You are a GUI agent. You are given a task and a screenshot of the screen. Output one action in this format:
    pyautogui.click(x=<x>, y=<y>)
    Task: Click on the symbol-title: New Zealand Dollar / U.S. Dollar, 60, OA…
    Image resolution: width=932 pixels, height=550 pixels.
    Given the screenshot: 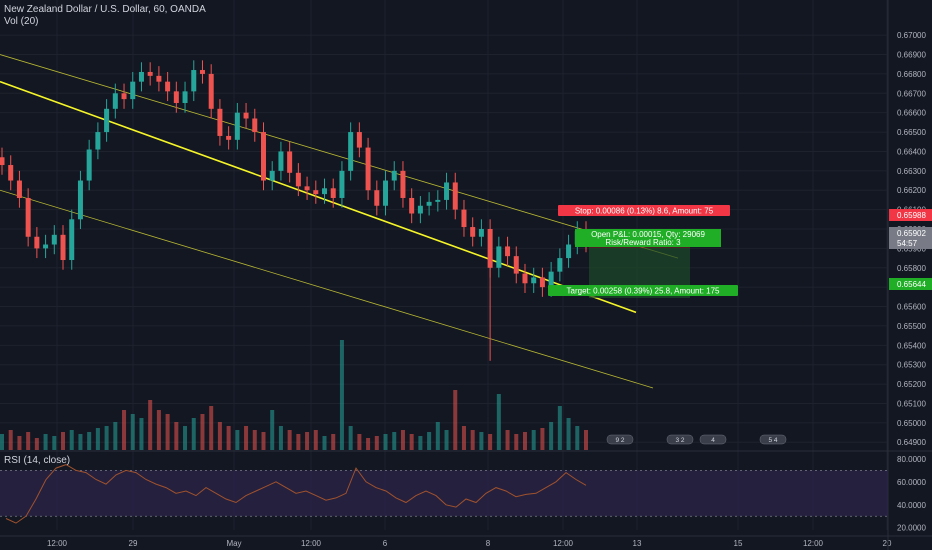 What is the action you would take?
    pyautogui.click(x=105, y=9)
    